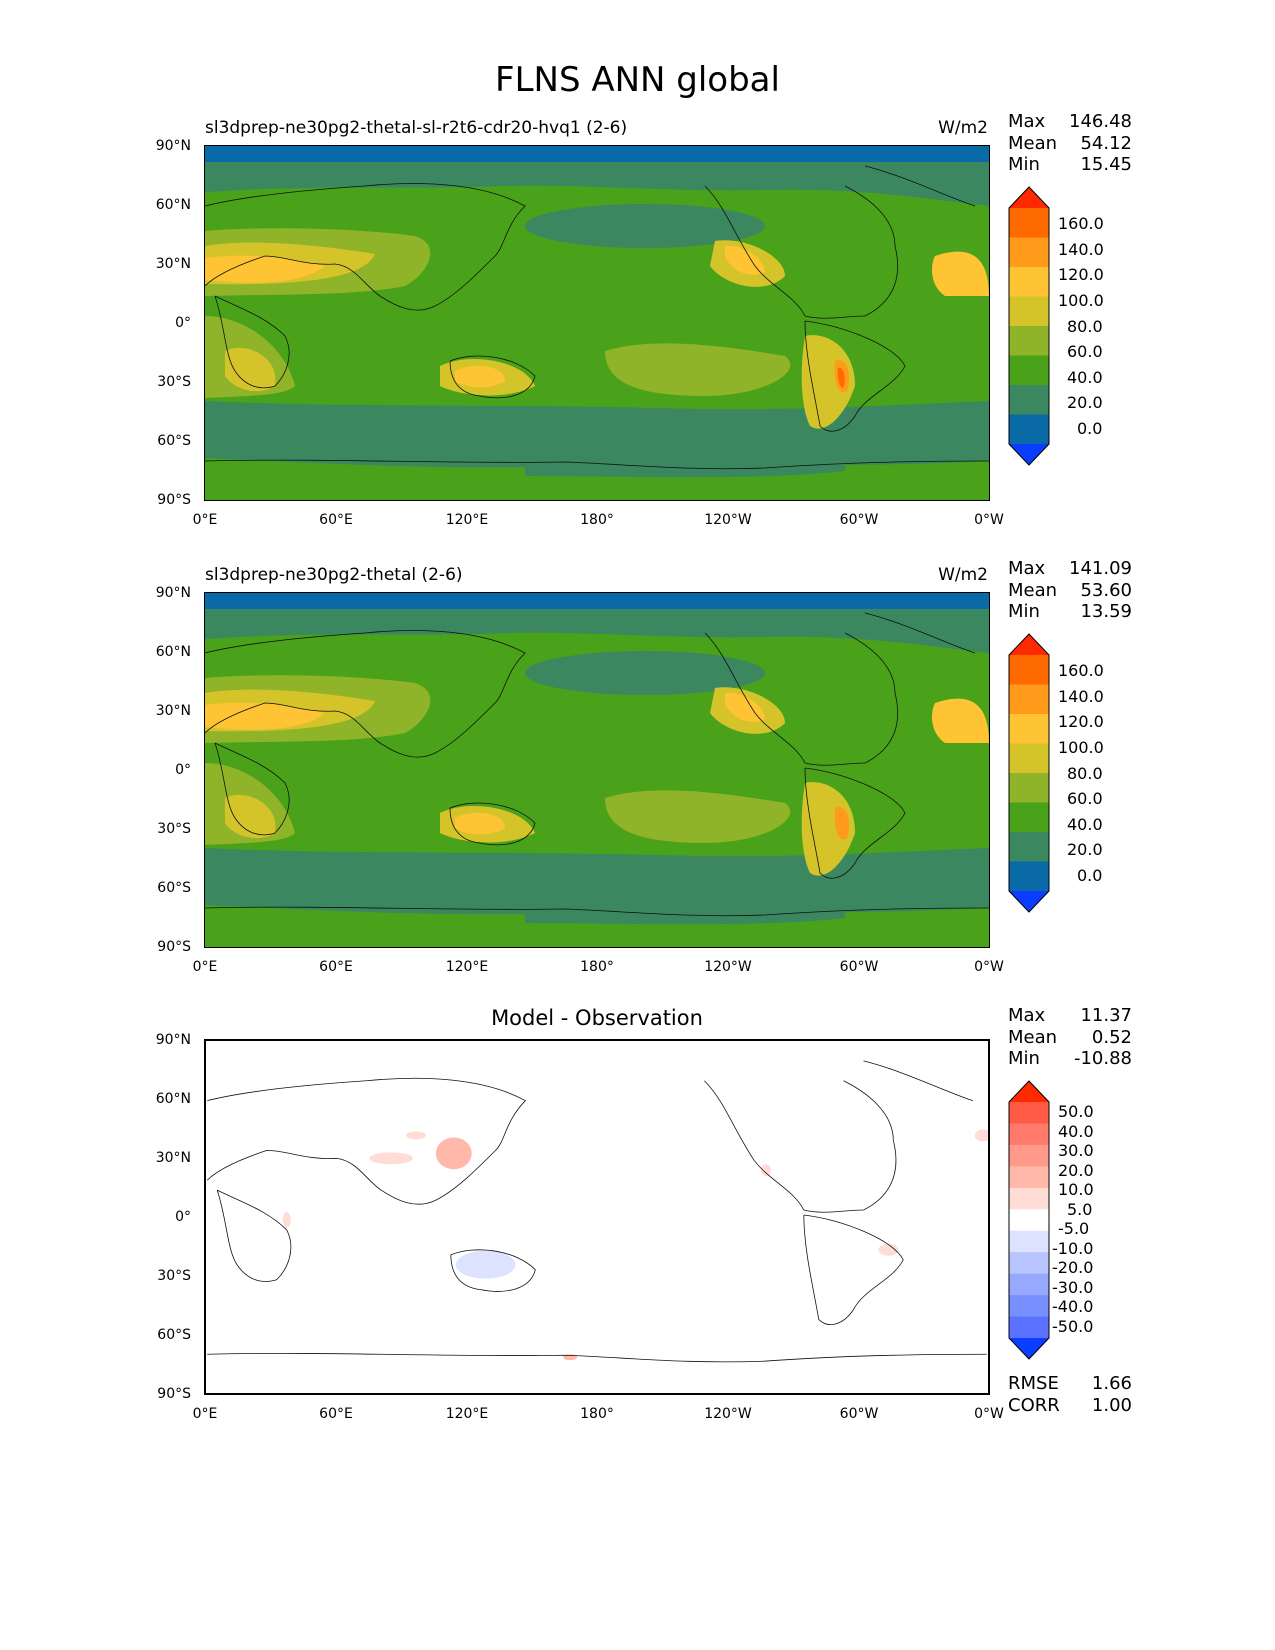 This screenshot has width=1275, height=1650. Describe the element at coordinates (1073, 1306) in the screenshot. I see `cbar-label: -40.0` at that location.